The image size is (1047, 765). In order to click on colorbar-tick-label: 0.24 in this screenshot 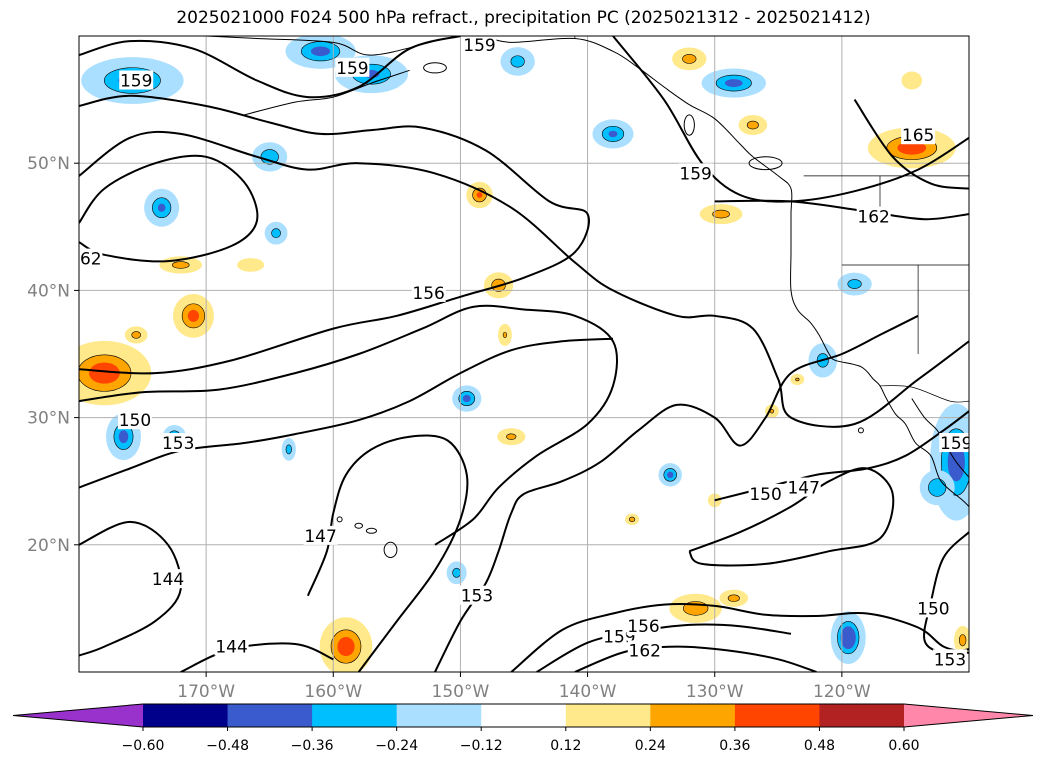, I will do `click(650, 746)`.